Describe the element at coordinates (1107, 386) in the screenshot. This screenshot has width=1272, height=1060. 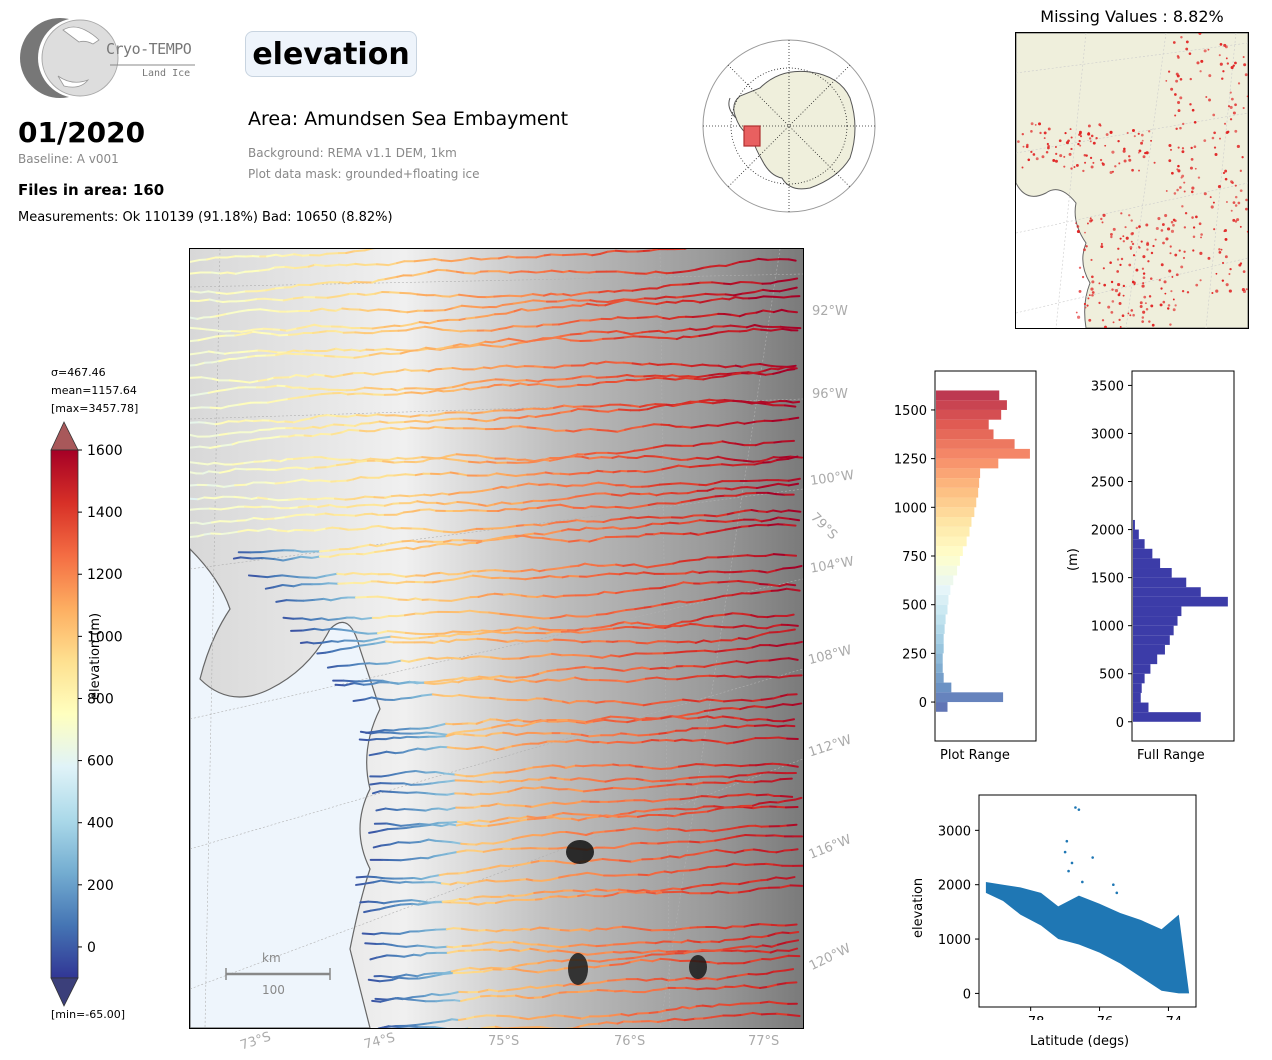
I see `hist-tick-label: 3500` at that location.